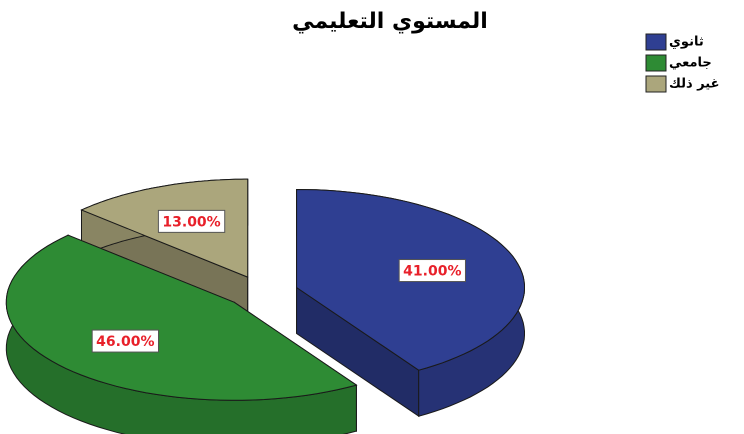  I want to click on legend-label: جامعي, so click(690, 63).